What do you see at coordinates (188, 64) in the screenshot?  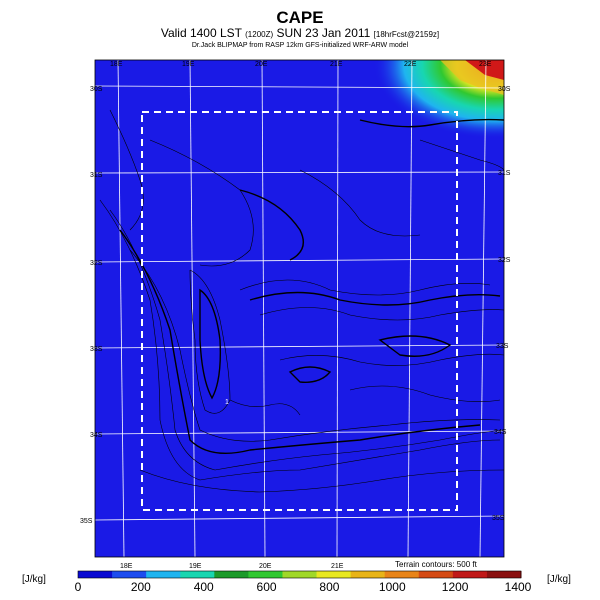 I see `lon-label-top: 19E` at bounding box center [188, 64].